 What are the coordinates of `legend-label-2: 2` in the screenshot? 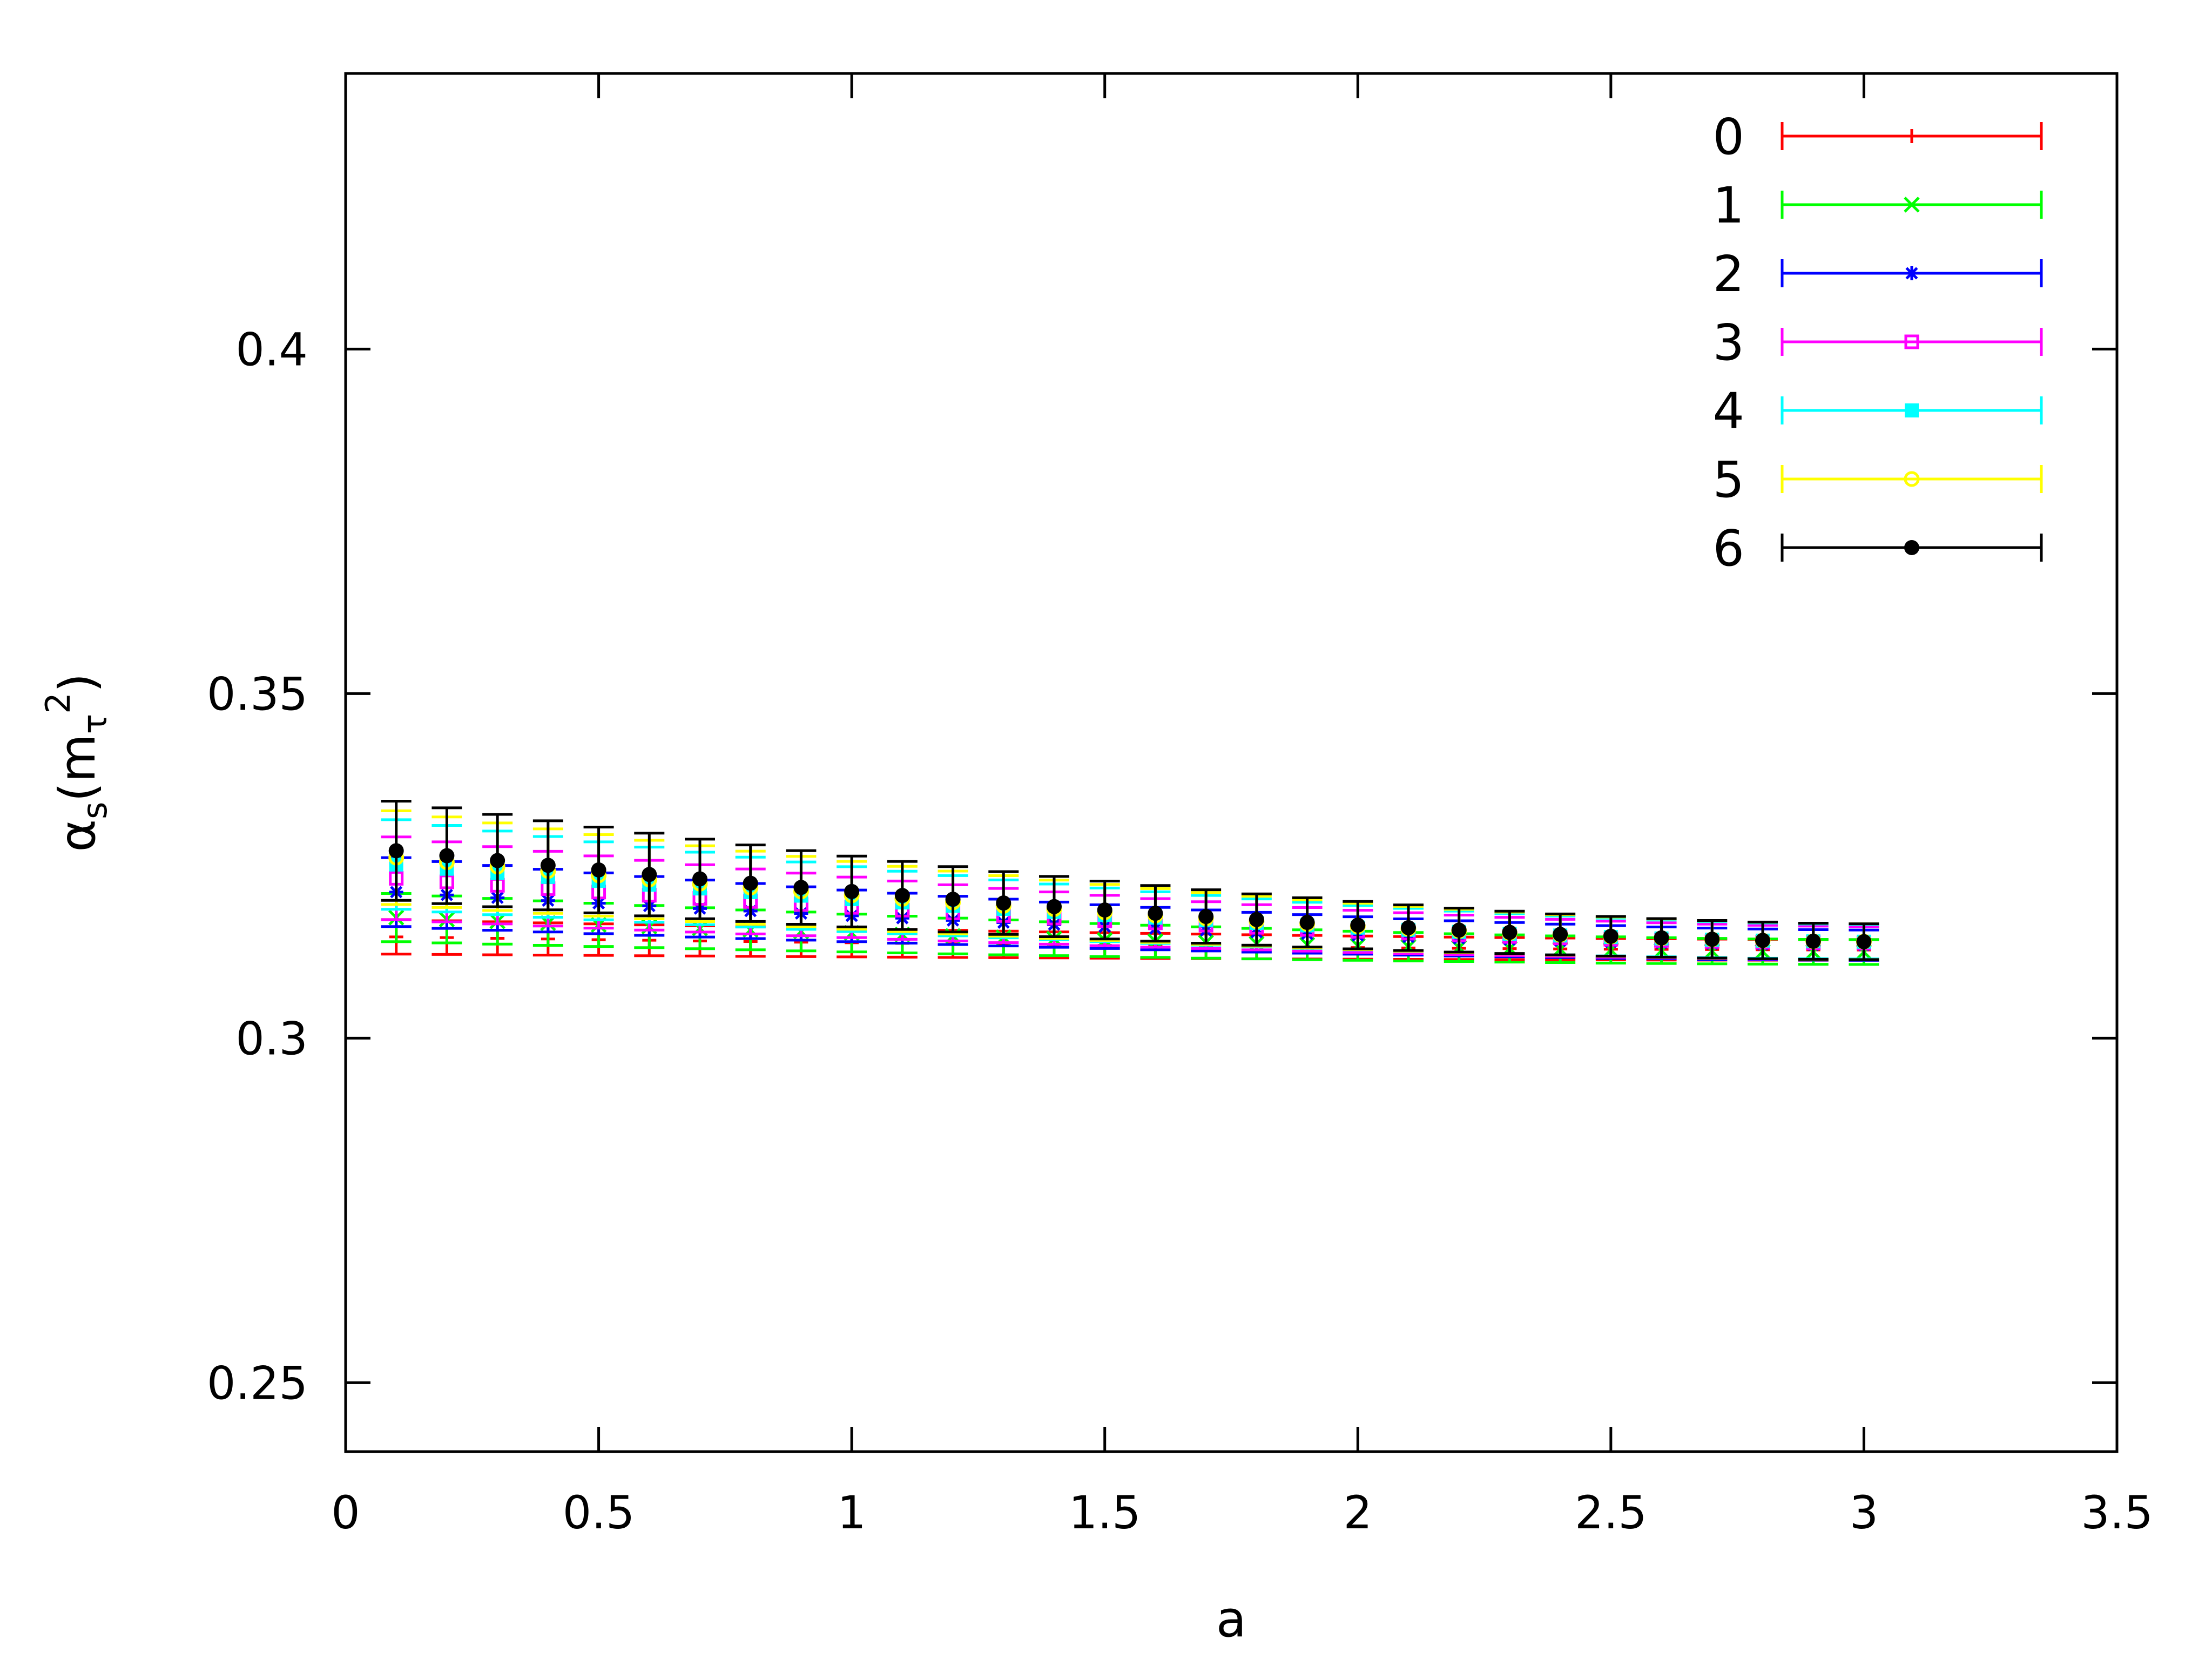 It's located at (1728, 274).